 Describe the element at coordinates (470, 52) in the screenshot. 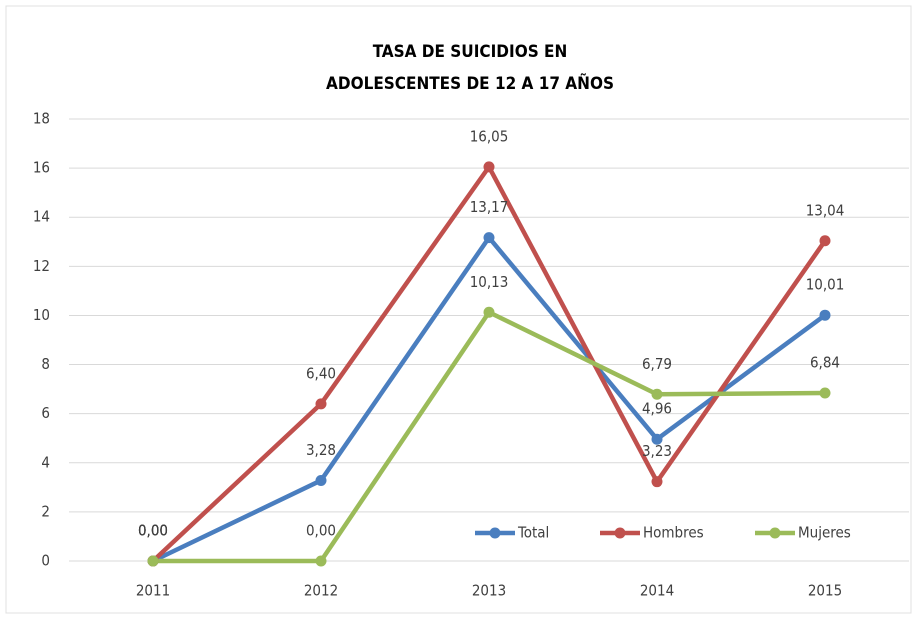

I see `chart-title: TASA DE SUICIDIOS EN` at that location.